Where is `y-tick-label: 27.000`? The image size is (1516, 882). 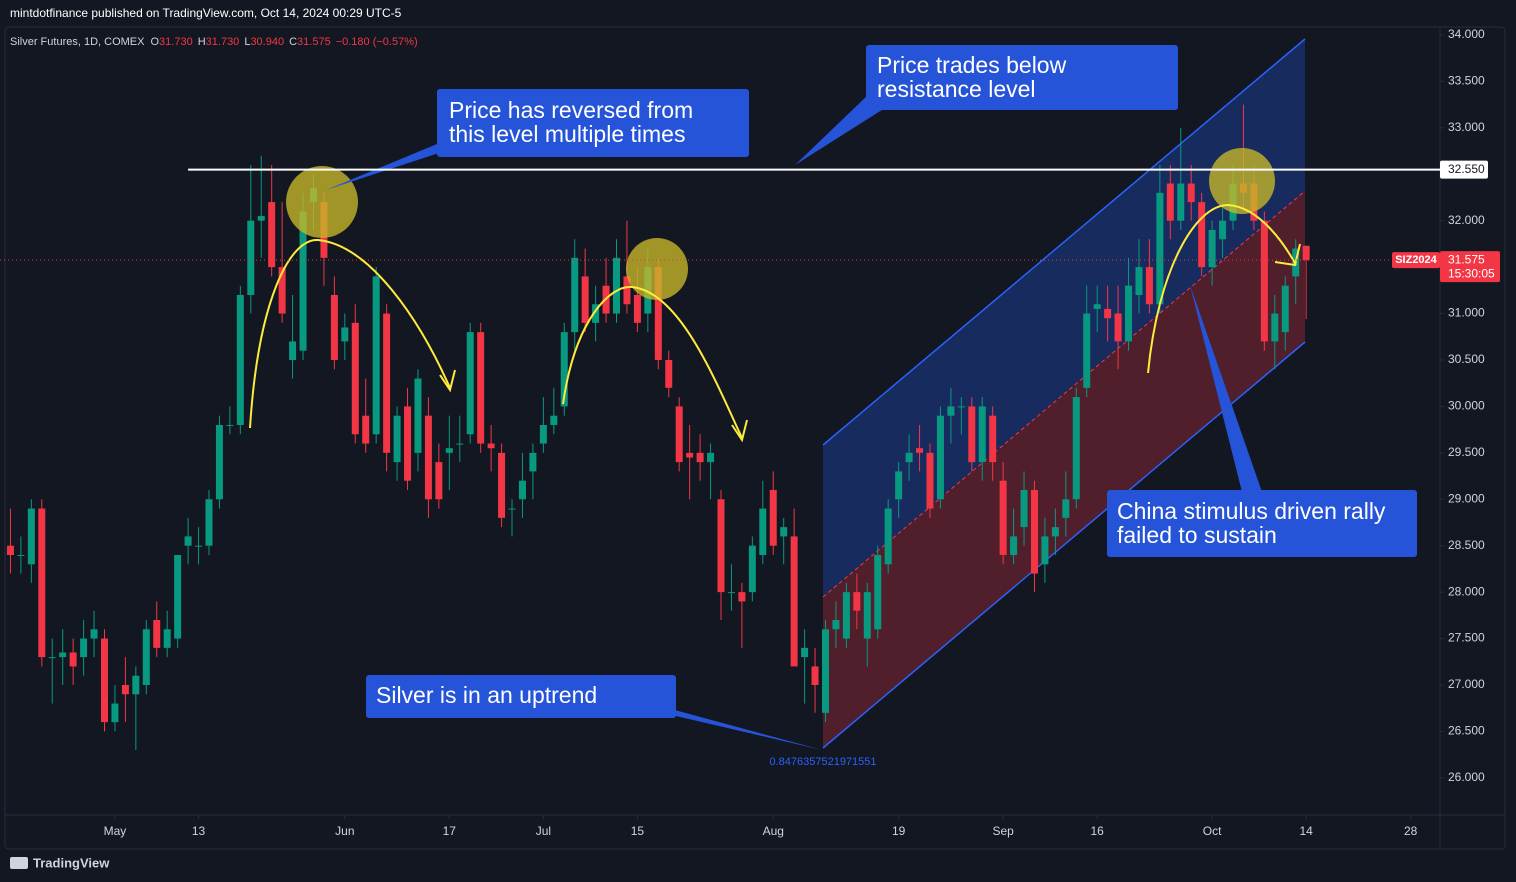 y-tick-label: 27.000 is located at coordinates (1466, 684).